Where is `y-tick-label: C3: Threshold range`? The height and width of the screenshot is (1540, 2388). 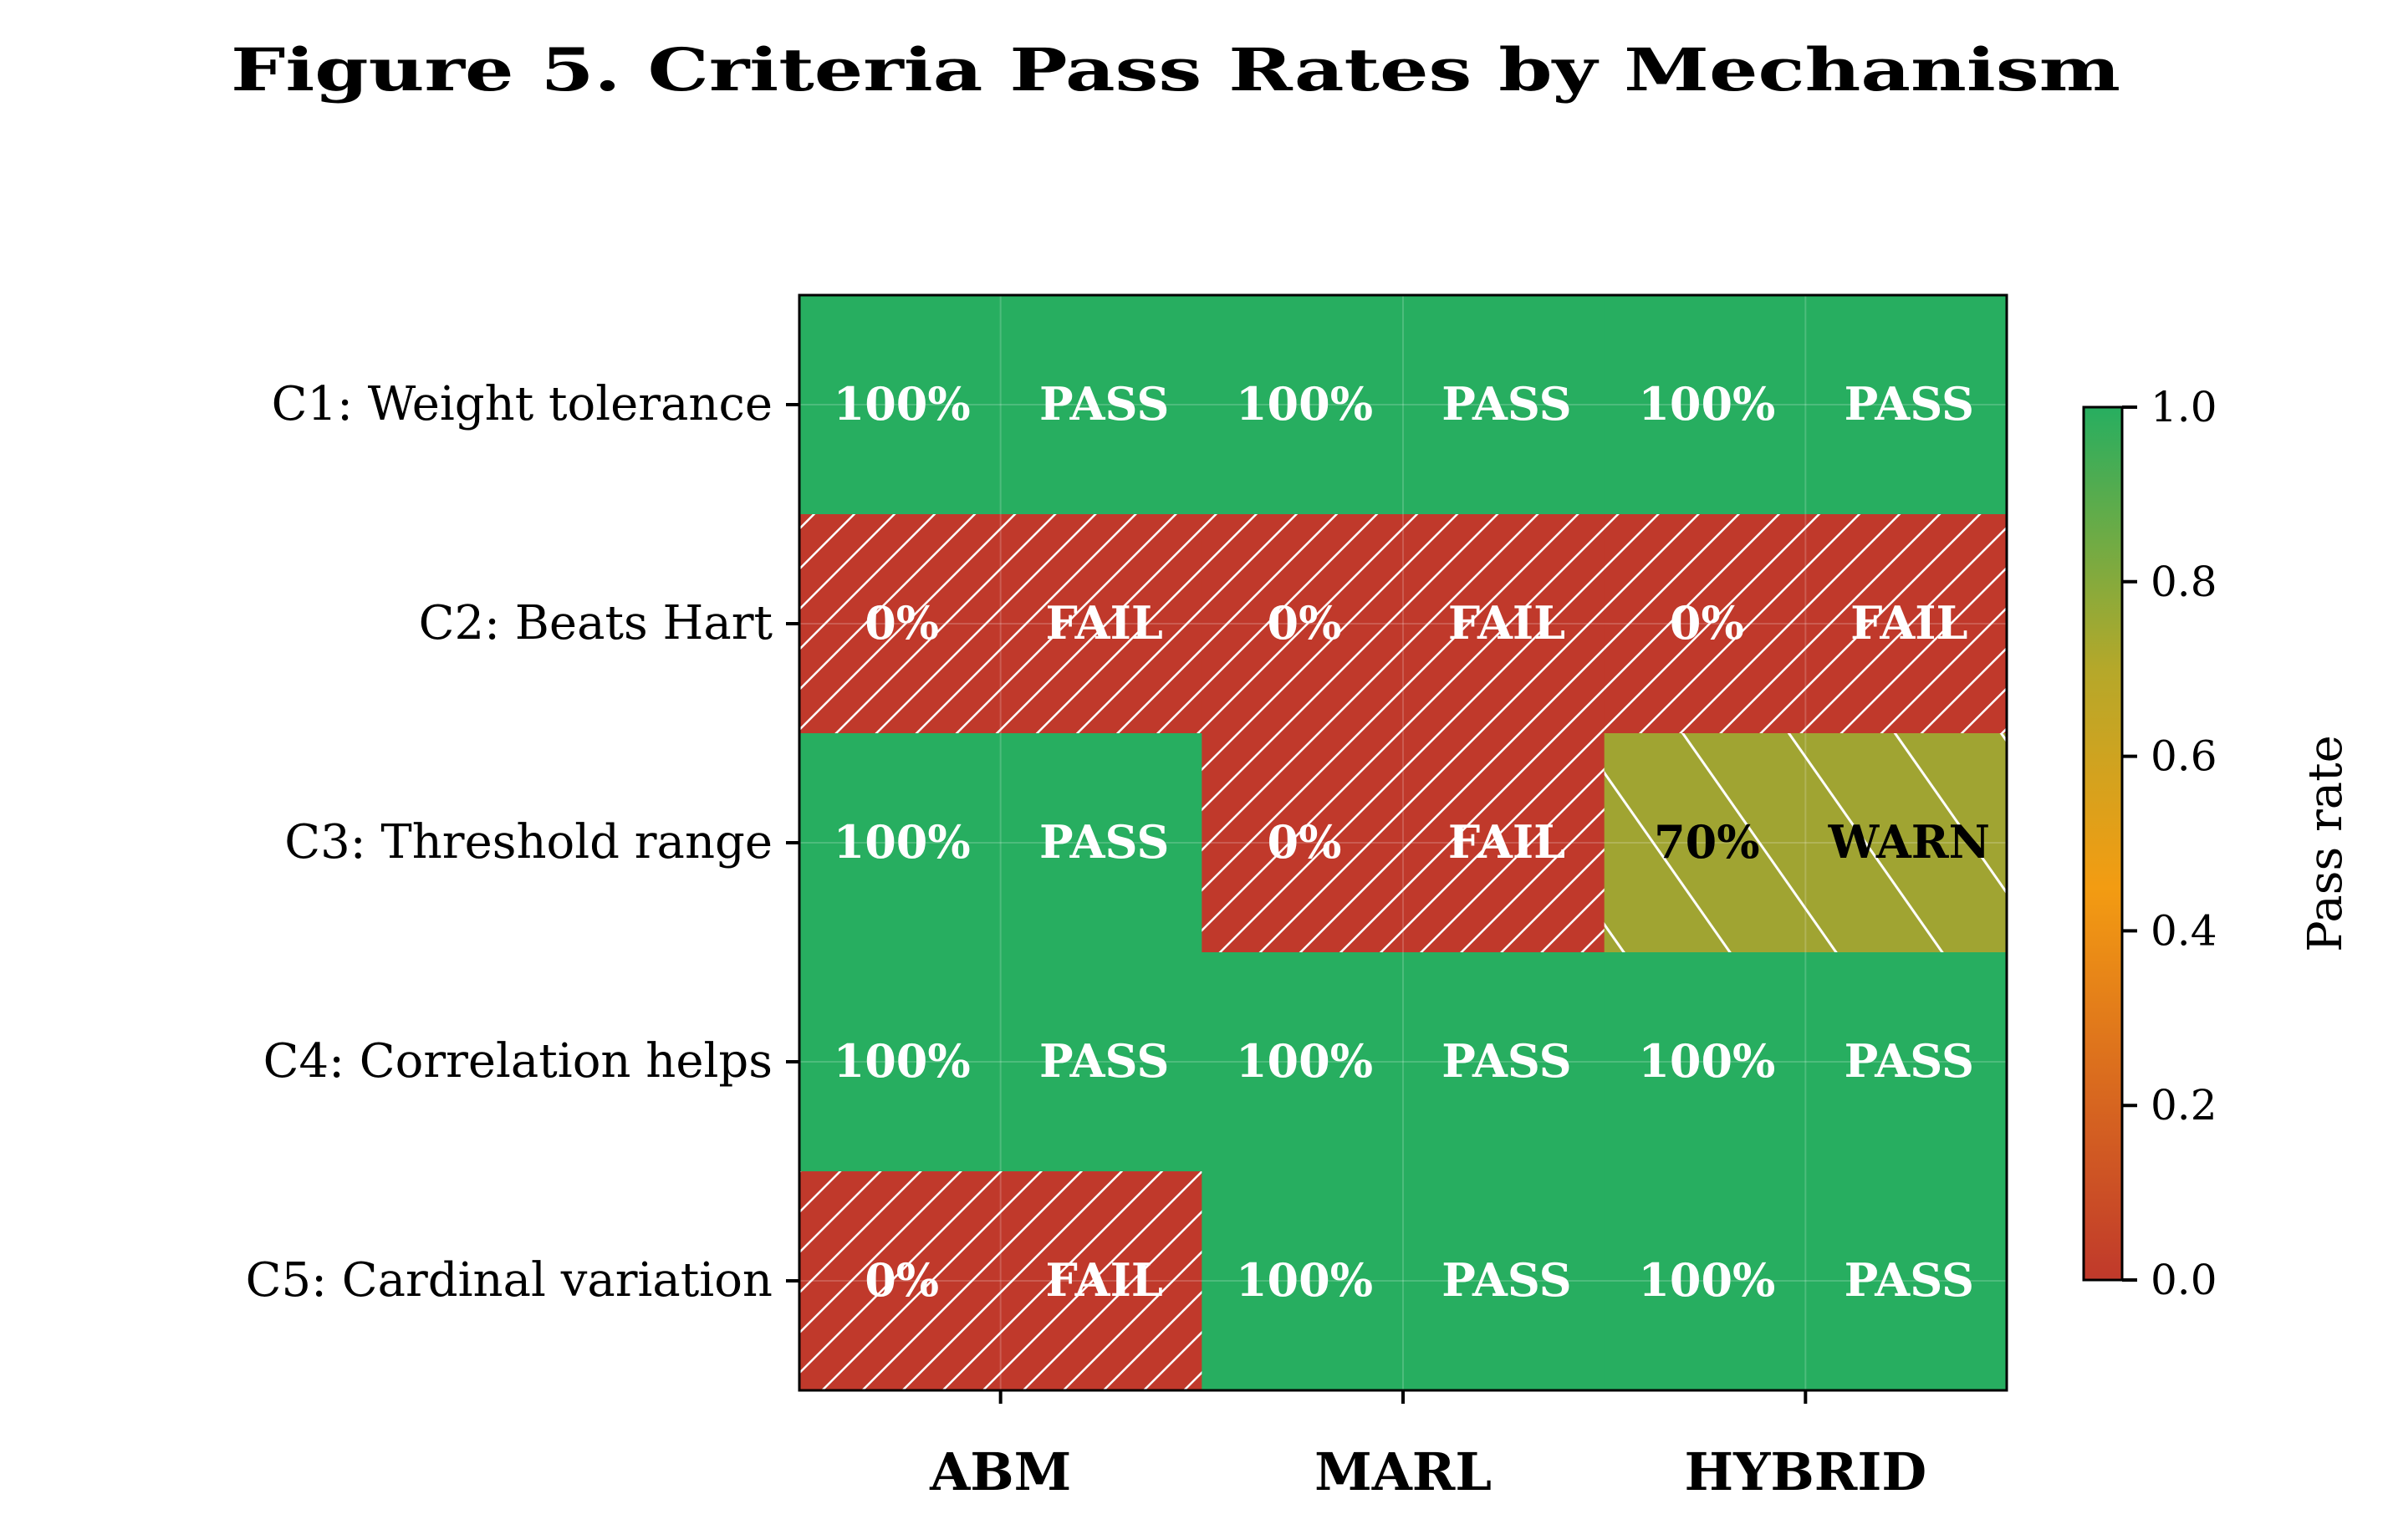 y-tick-label: C3: Threshold range is located at coordinates (528, 842).